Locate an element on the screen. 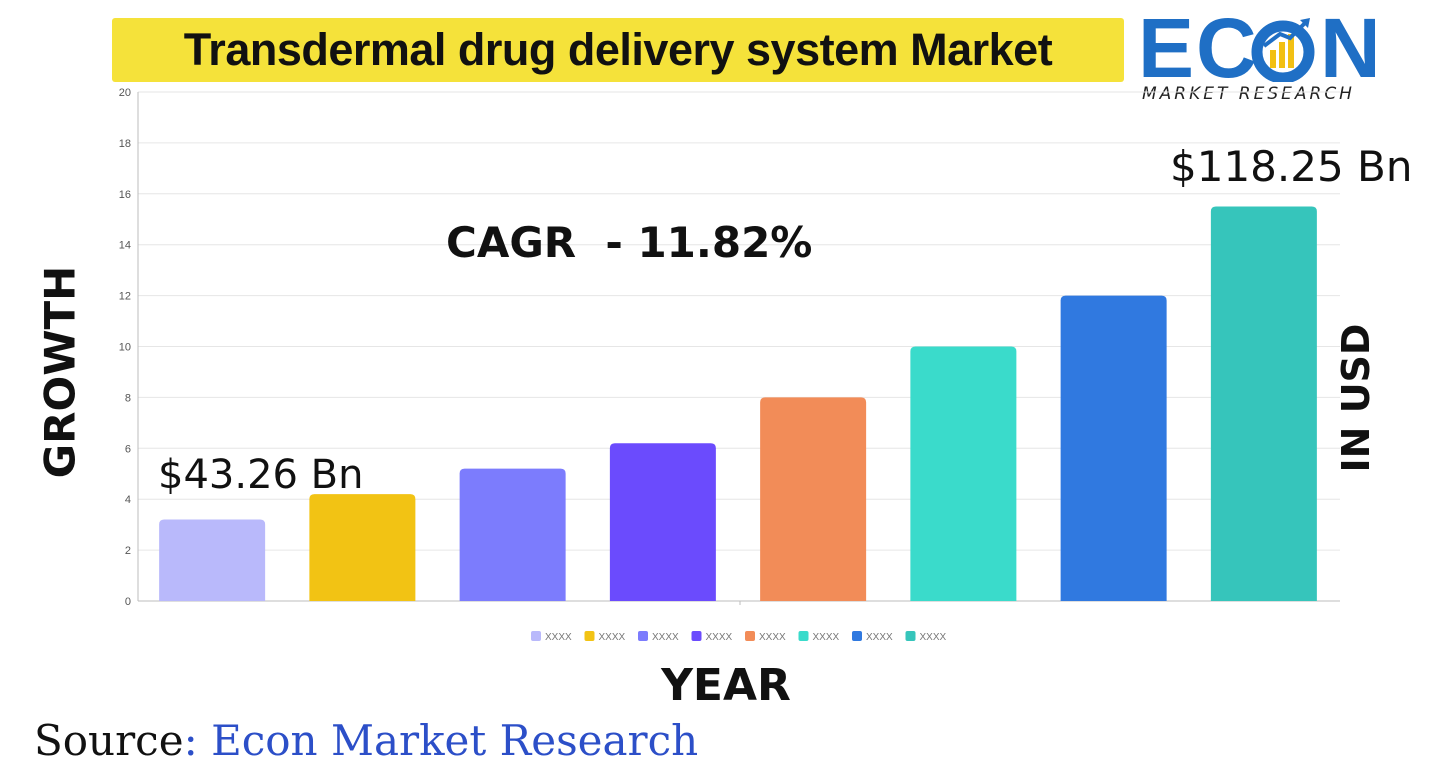 This screenshot has width=1430, height=772. y-tick-label: 12 is located at coordinates (125, 297).